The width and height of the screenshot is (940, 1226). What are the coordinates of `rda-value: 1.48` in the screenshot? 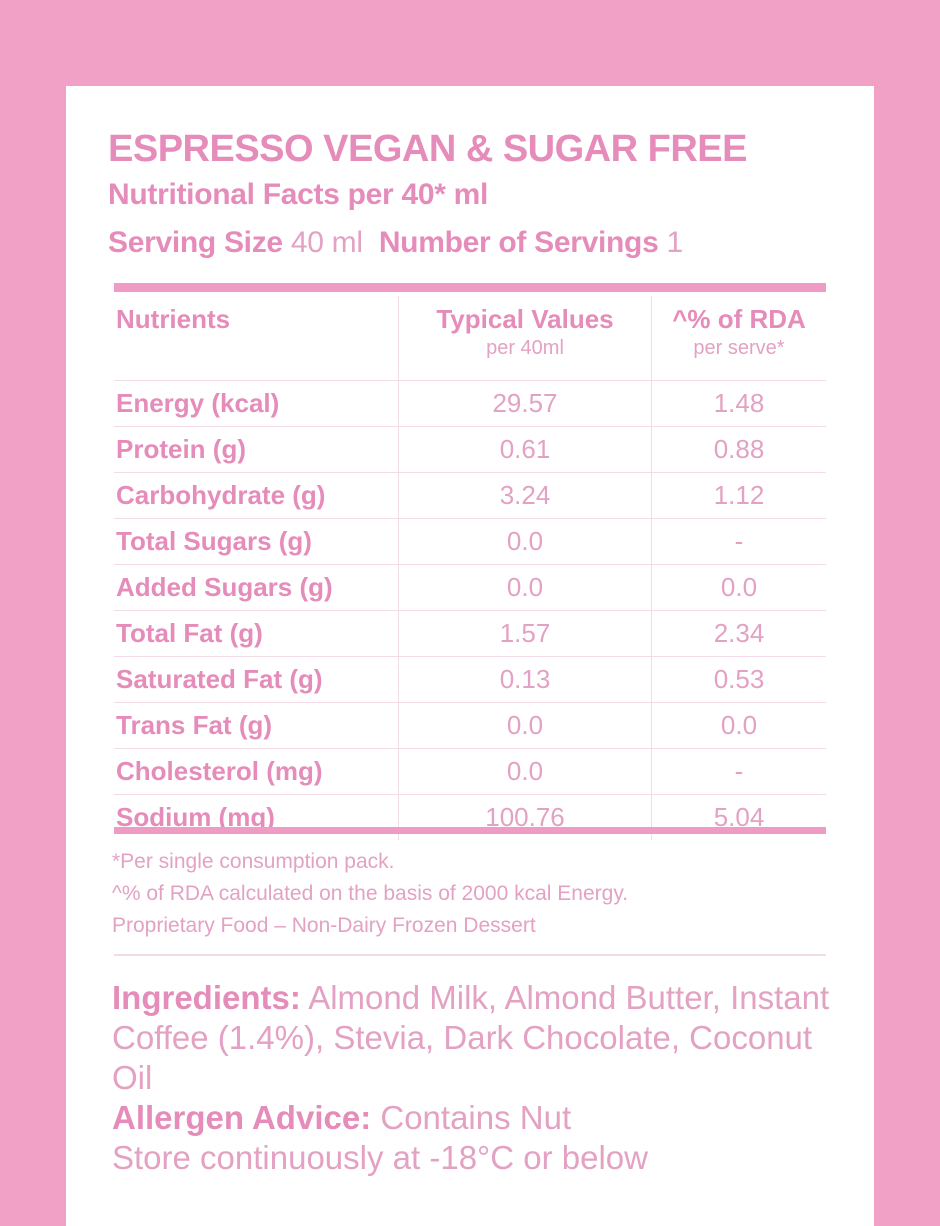 It's located at (738, 403).